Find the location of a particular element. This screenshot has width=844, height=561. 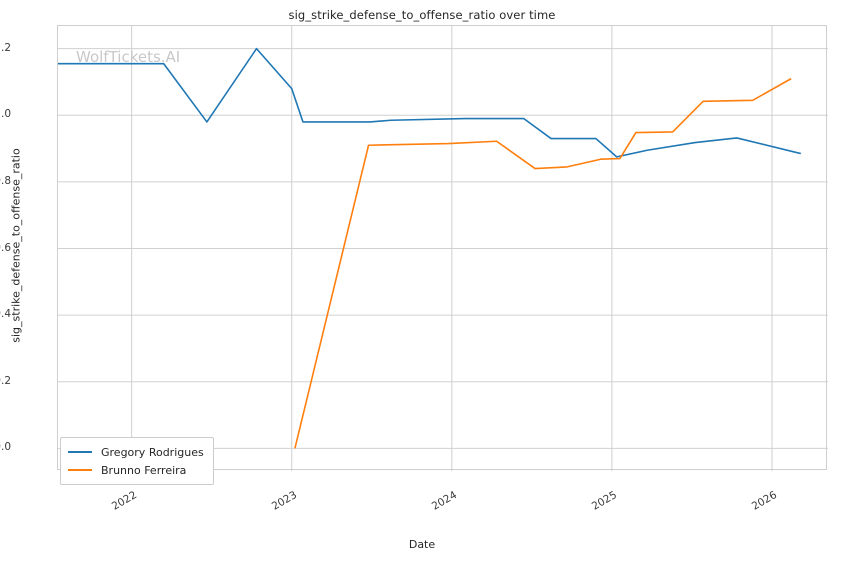

x-axis-label: Date is located at coordinates (422, 544).